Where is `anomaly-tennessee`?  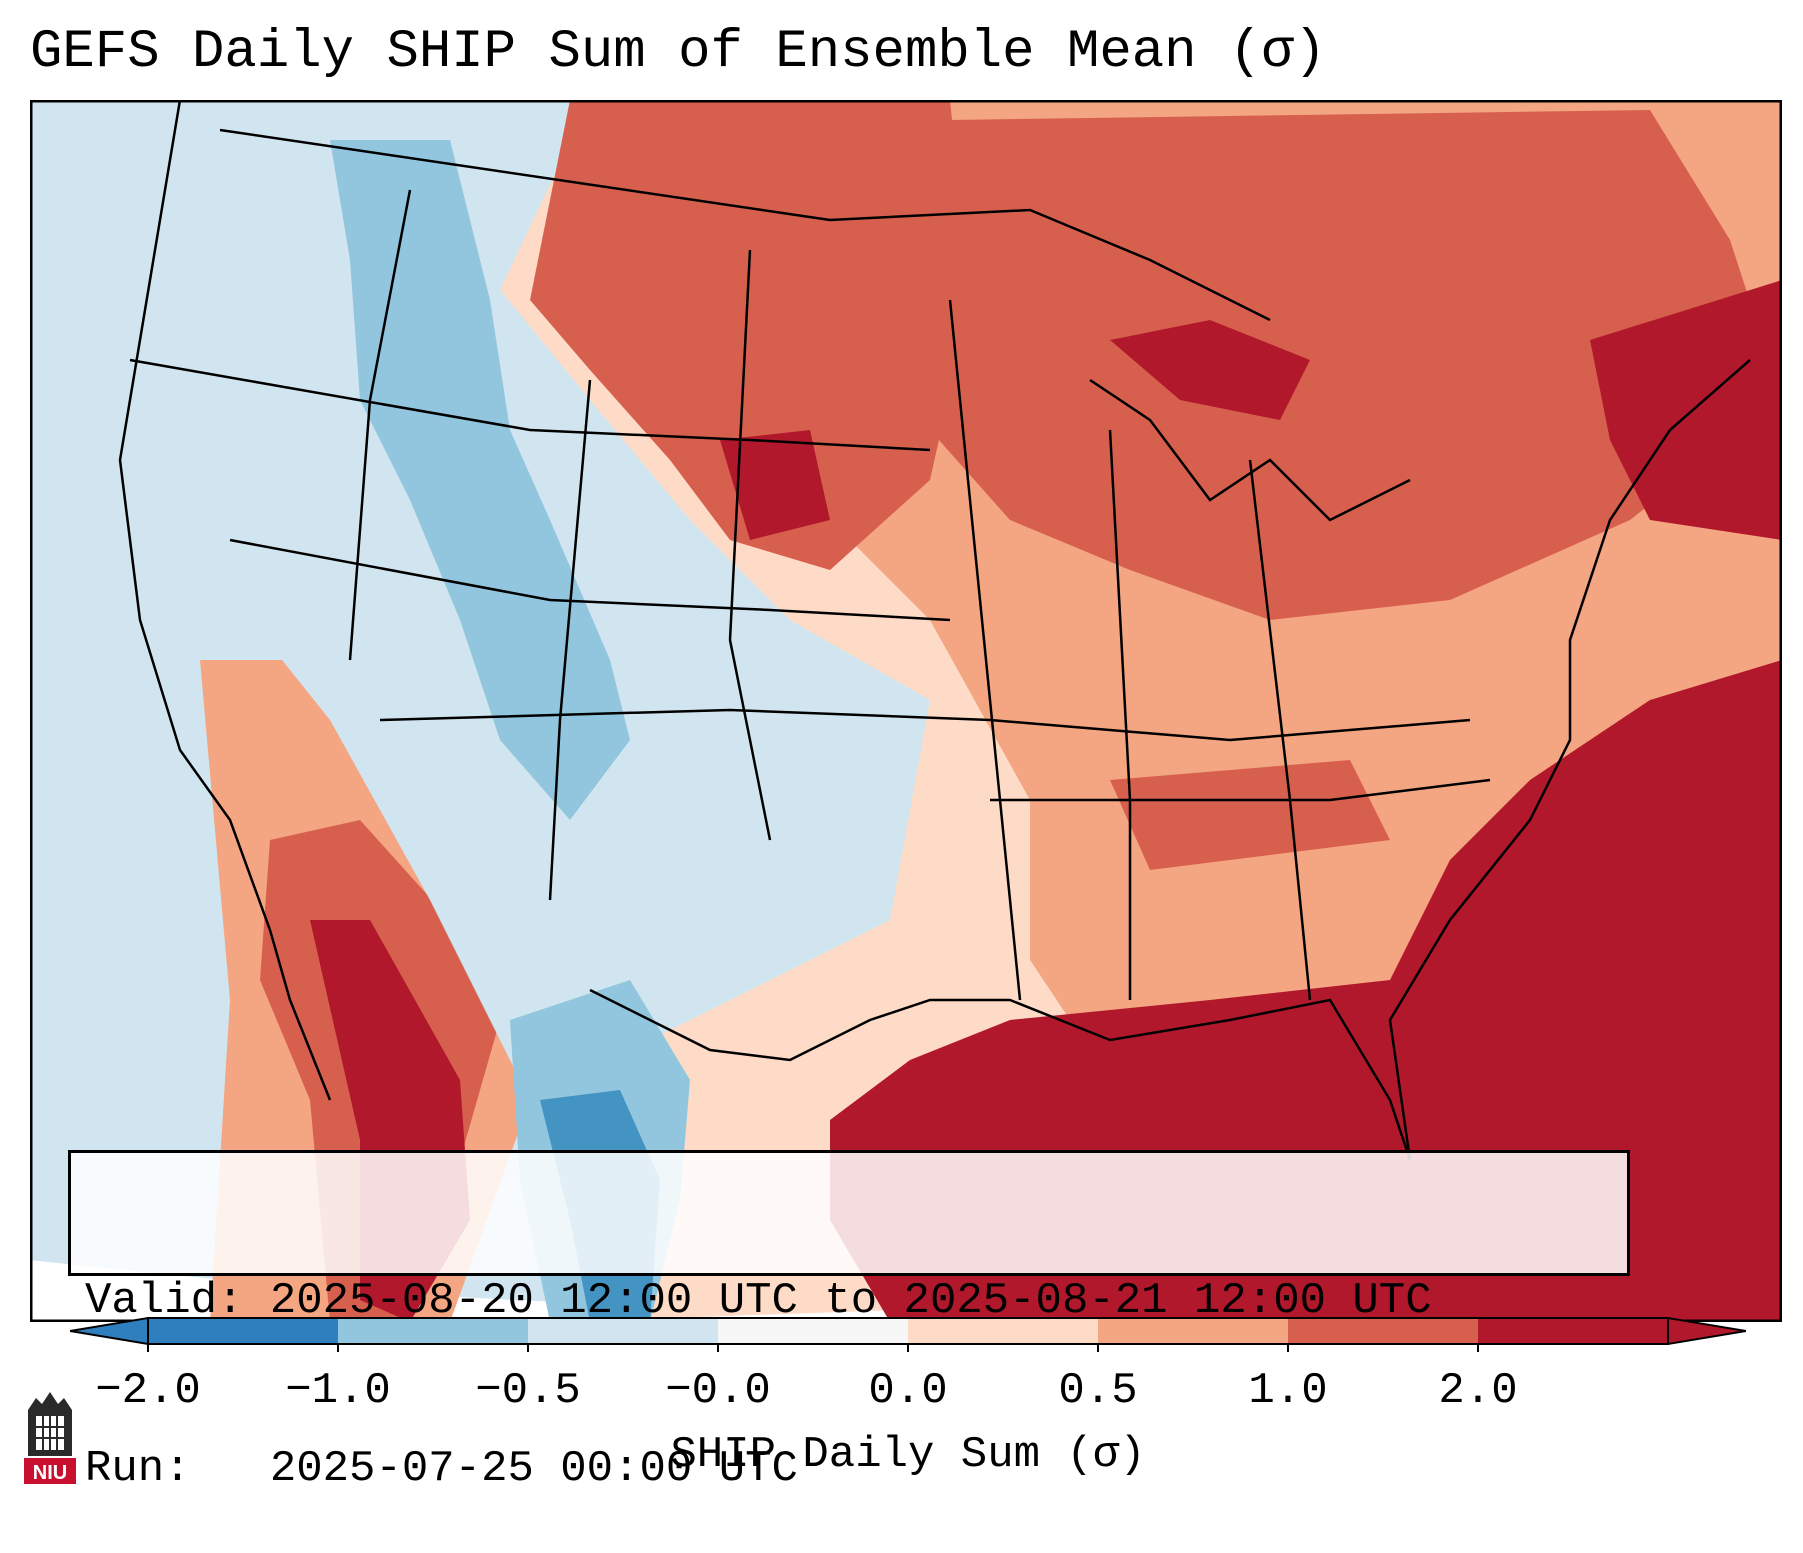
anomaly-tennessee is located at coordinates (1250, 815).